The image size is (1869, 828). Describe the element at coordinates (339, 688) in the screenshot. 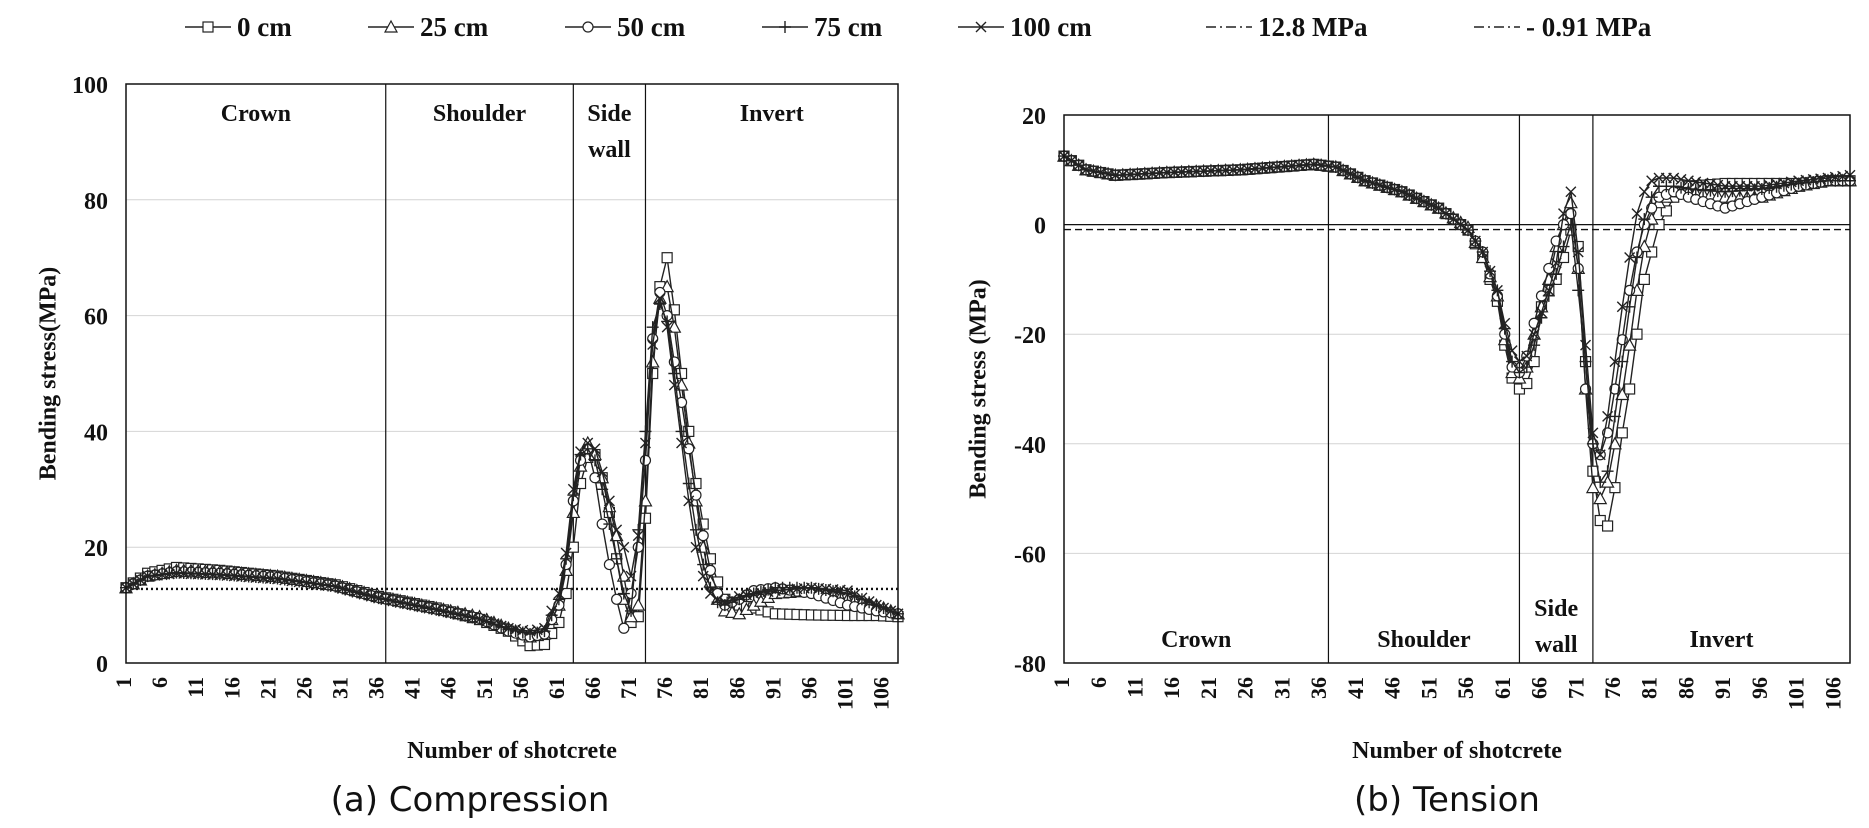

I see `x-tick-label: 31` at that location.